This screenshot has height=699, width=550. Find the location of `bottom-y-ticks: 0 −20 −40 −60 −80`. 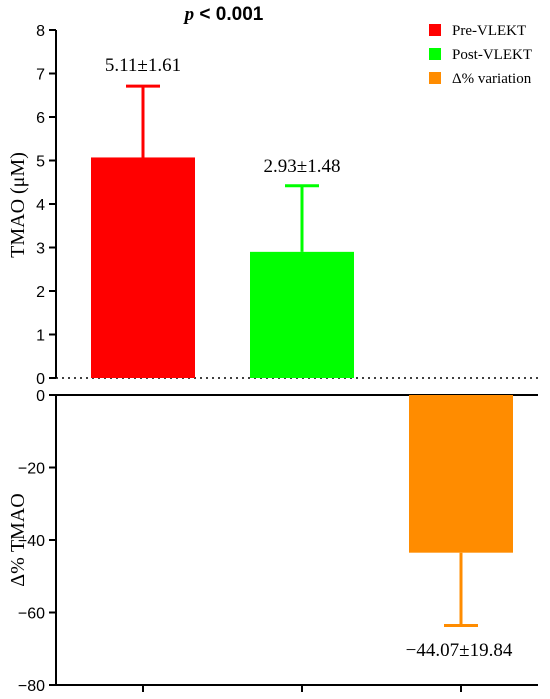

bottom-y-ticks: 0 −20 −40 −60 −80 is located at coordinates (37, 541).